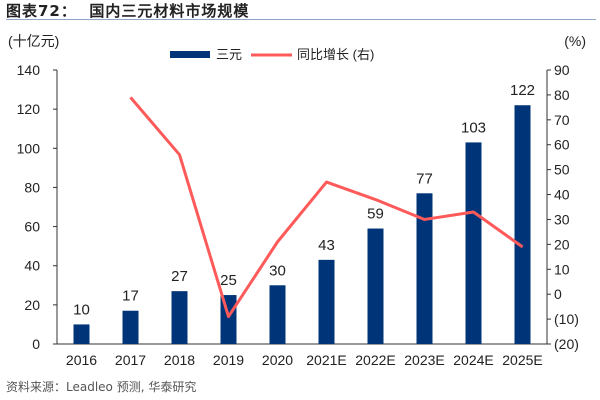  Describe the element at coordinates (566, 344) in the screenshot. I see `right-tick-label: (20)` at that location.